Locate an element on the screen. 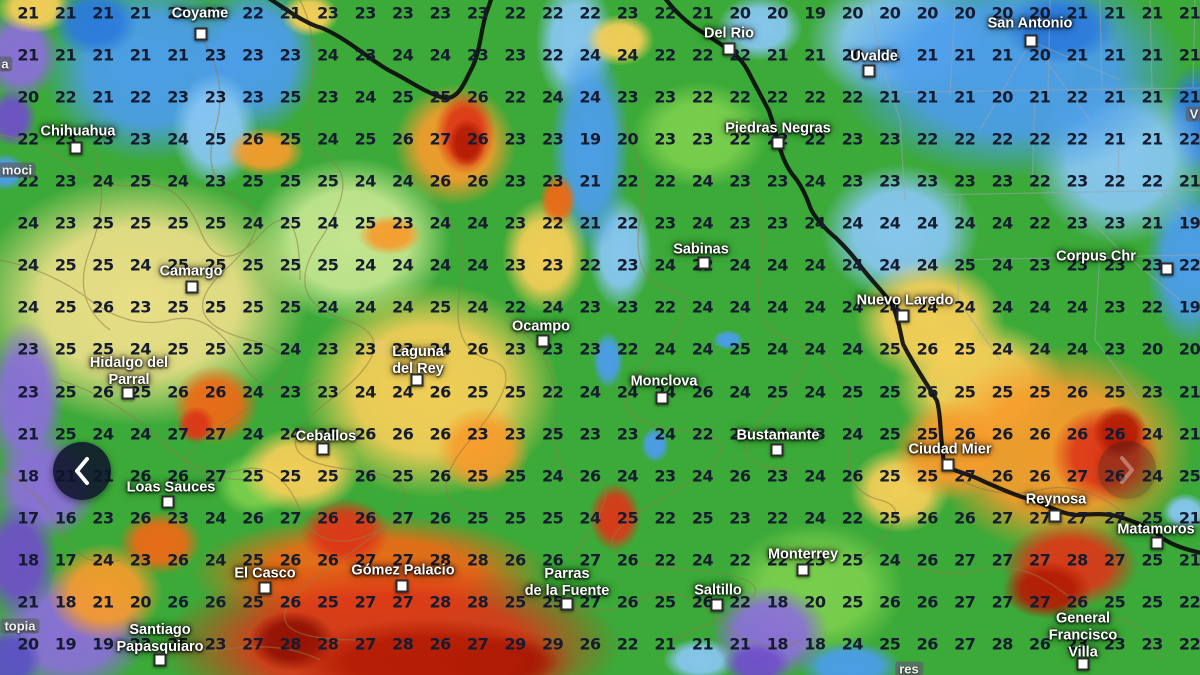 The width and height of the screenshot is (1200, 675). city-label-monclova: Monclova is located at coordinates (664, 381).